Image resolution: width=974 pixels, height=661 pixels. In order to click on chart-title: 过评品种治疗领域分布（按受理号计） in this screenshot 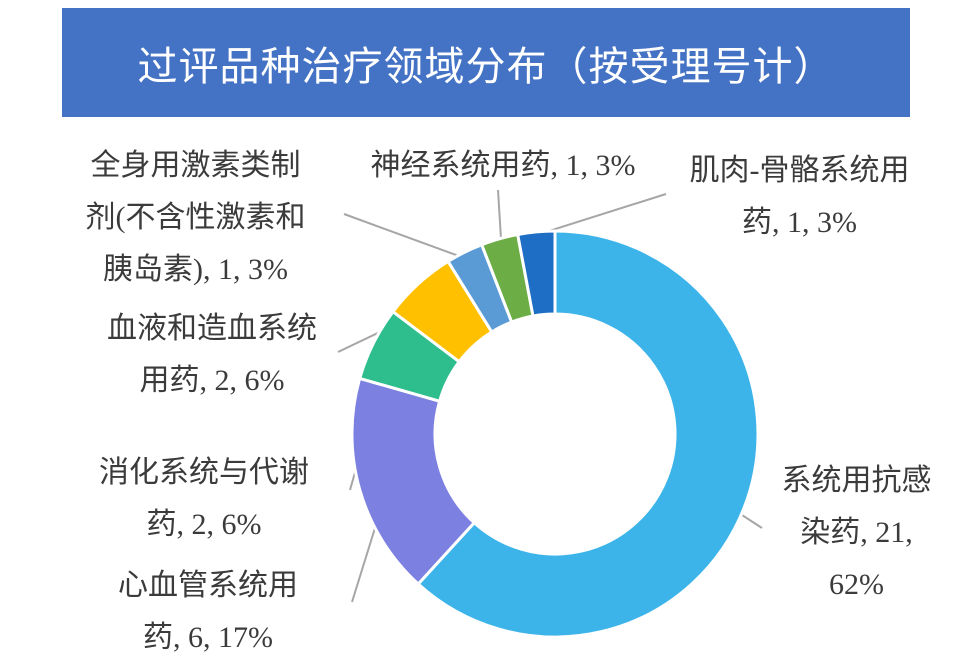, I will do `click(486, 66)`.